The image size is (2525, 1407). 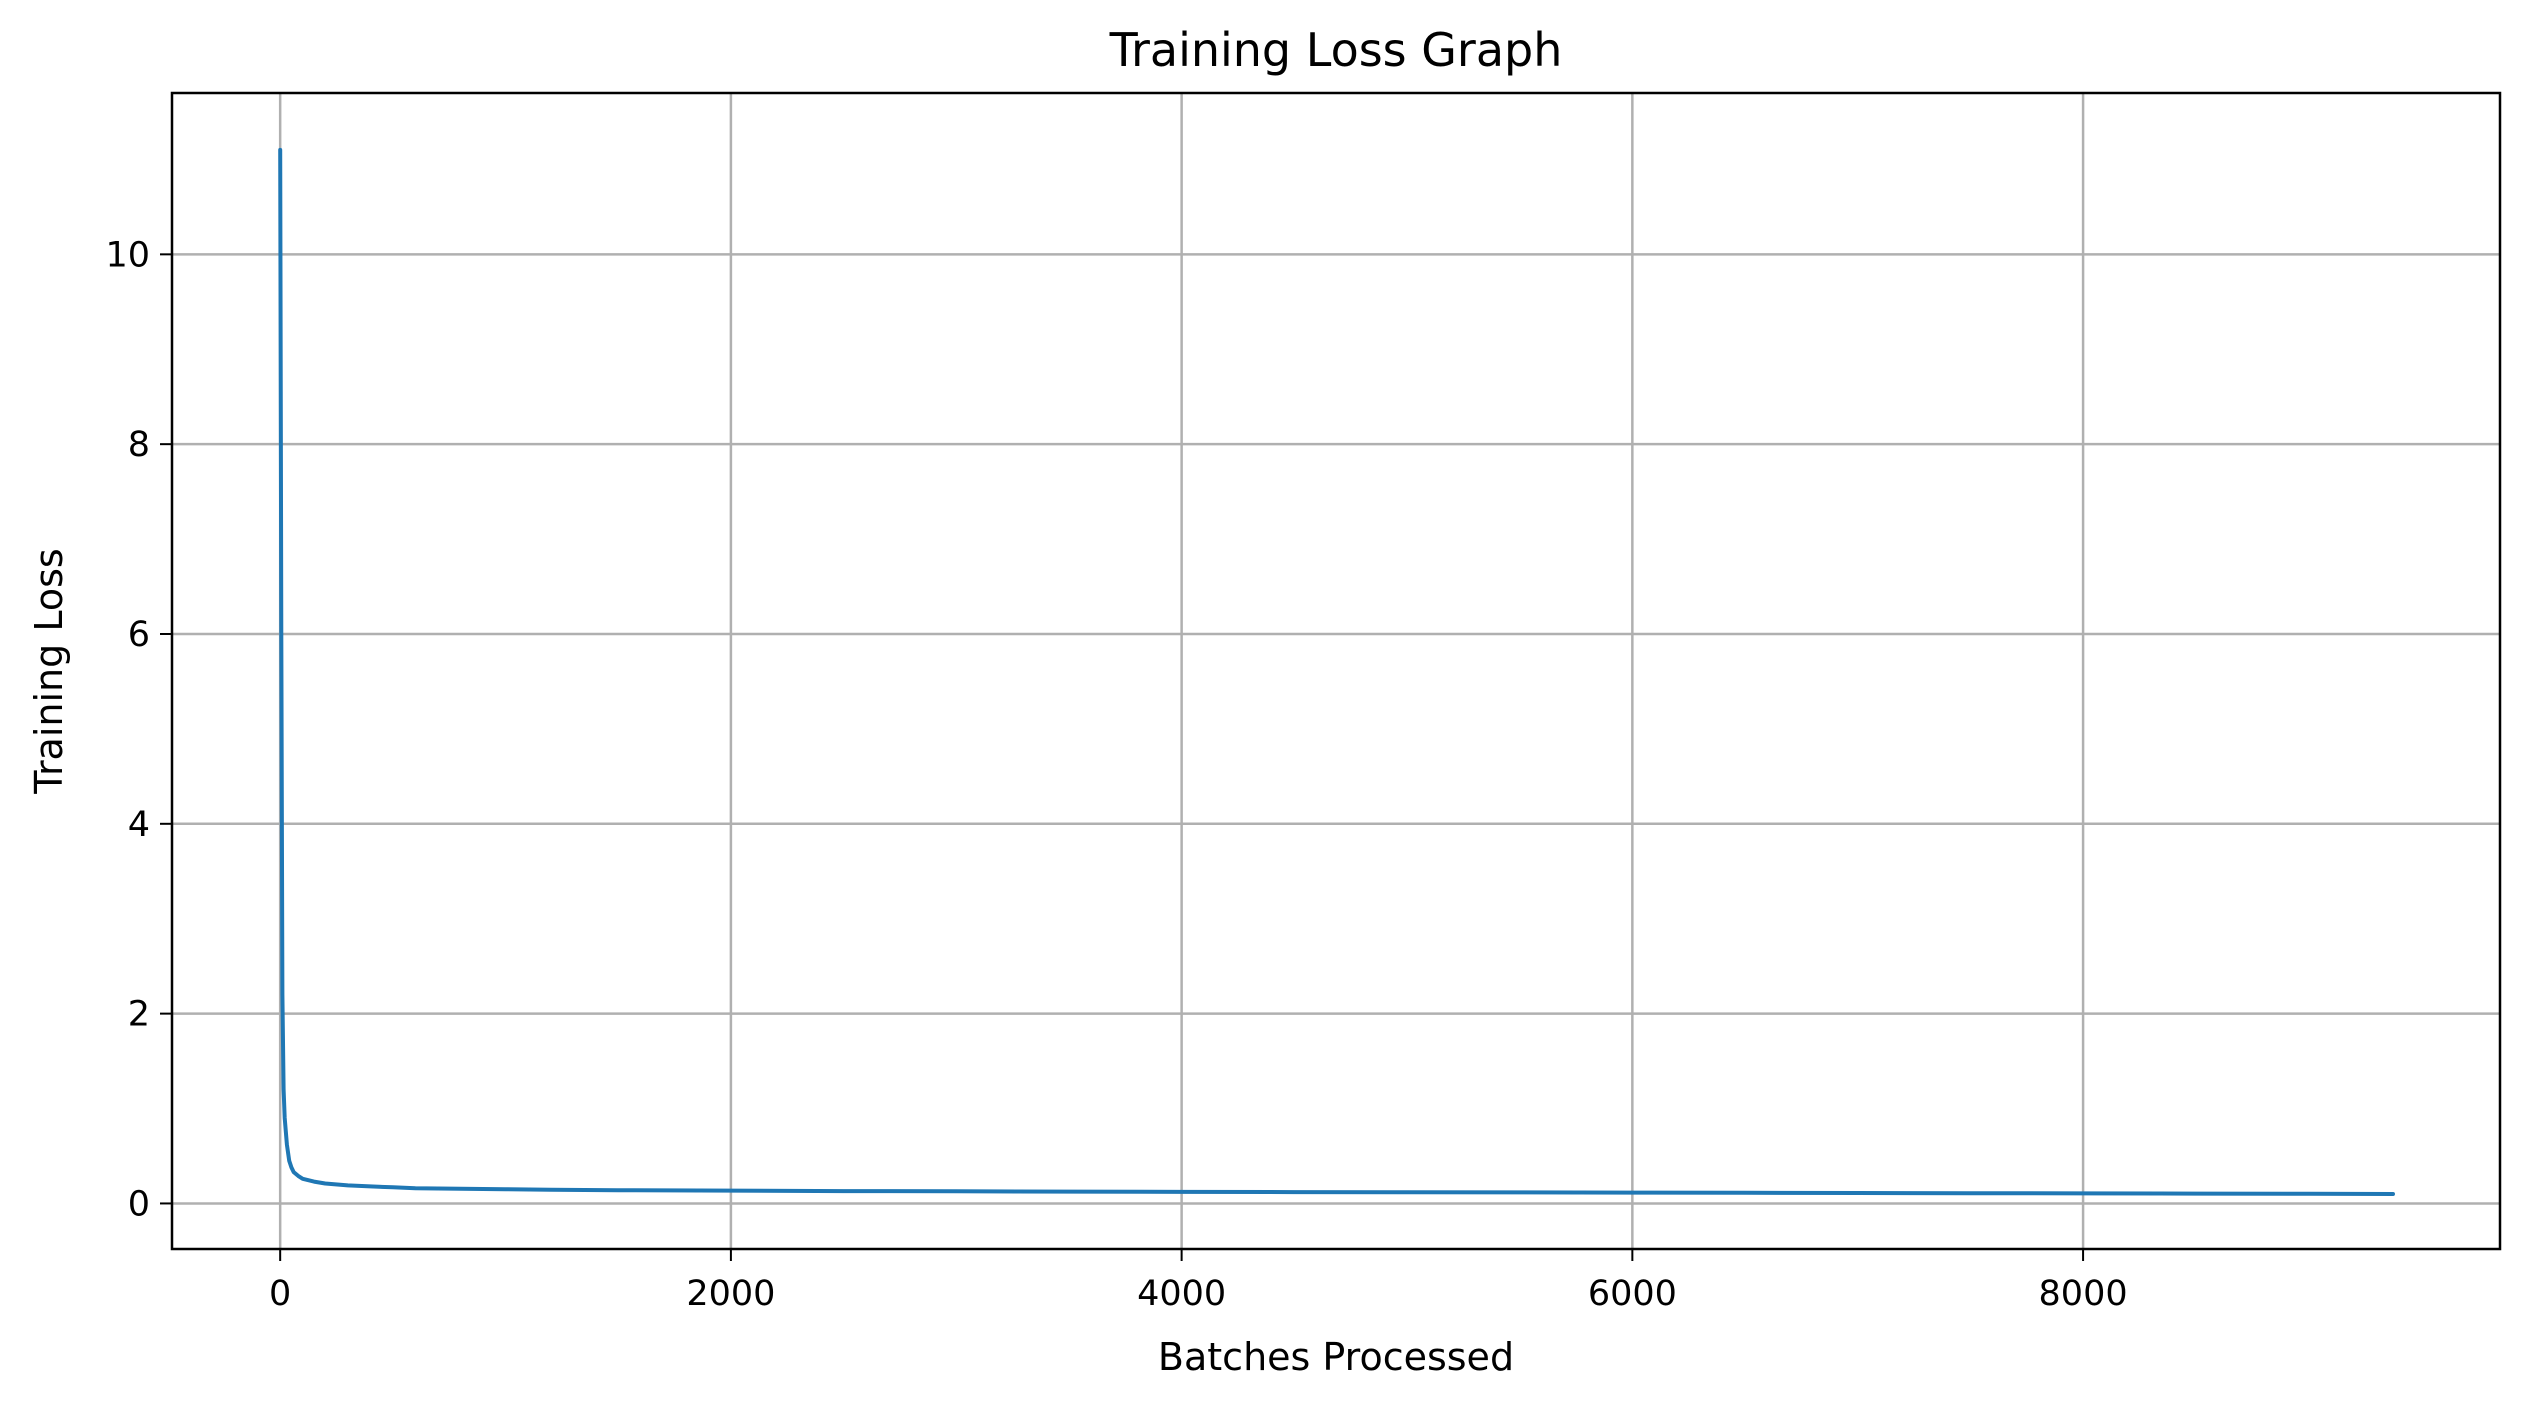 What do you see at coordinates (139, 825) in the screenshot?
I see `y-tick-label: 4` at bounding box center [139, 825].